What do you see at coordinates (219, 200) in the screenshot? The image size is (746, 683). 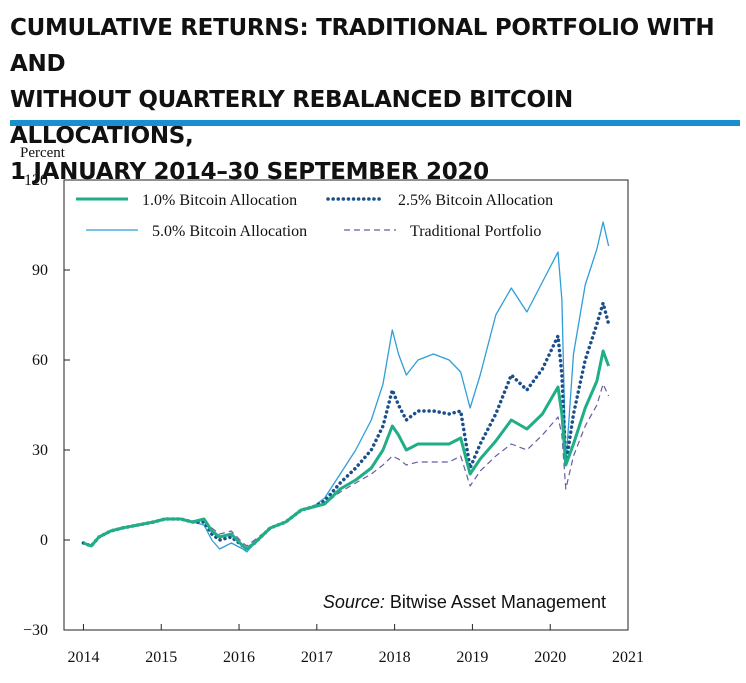 I see `legend-label-btc1: 1.0% Bitcoin Allocation` at bounding box center [219, 200].